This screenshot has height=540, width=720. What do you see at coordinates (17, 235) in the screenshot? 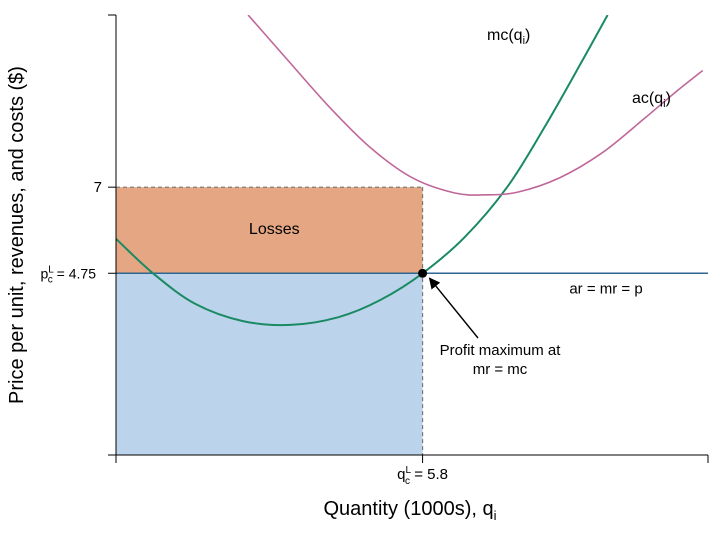
I see `y-axis-title: Price per unit, revenues, and costs ($)` at bounding box center [17, 235].